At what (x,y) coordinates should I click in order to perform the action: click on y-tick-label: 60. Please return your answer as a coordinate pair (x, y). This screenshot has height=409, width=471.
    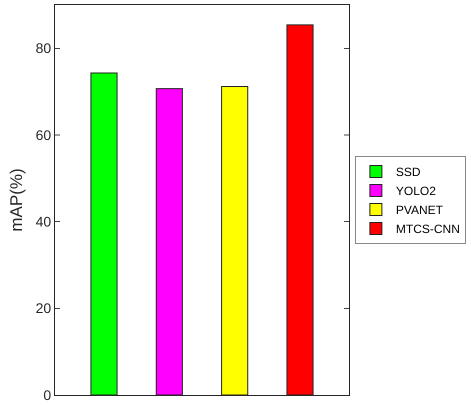
    Looking at the image, I should click on (44, 134).